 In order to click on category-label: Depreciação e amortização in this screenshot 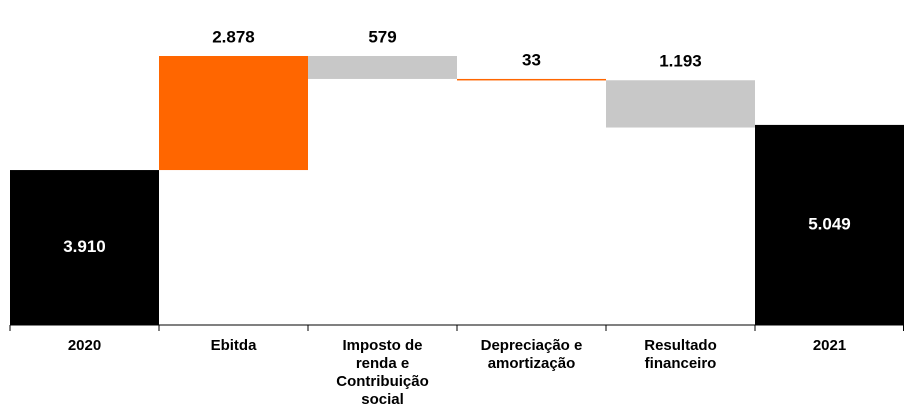, I will do `click(531, 354)`.